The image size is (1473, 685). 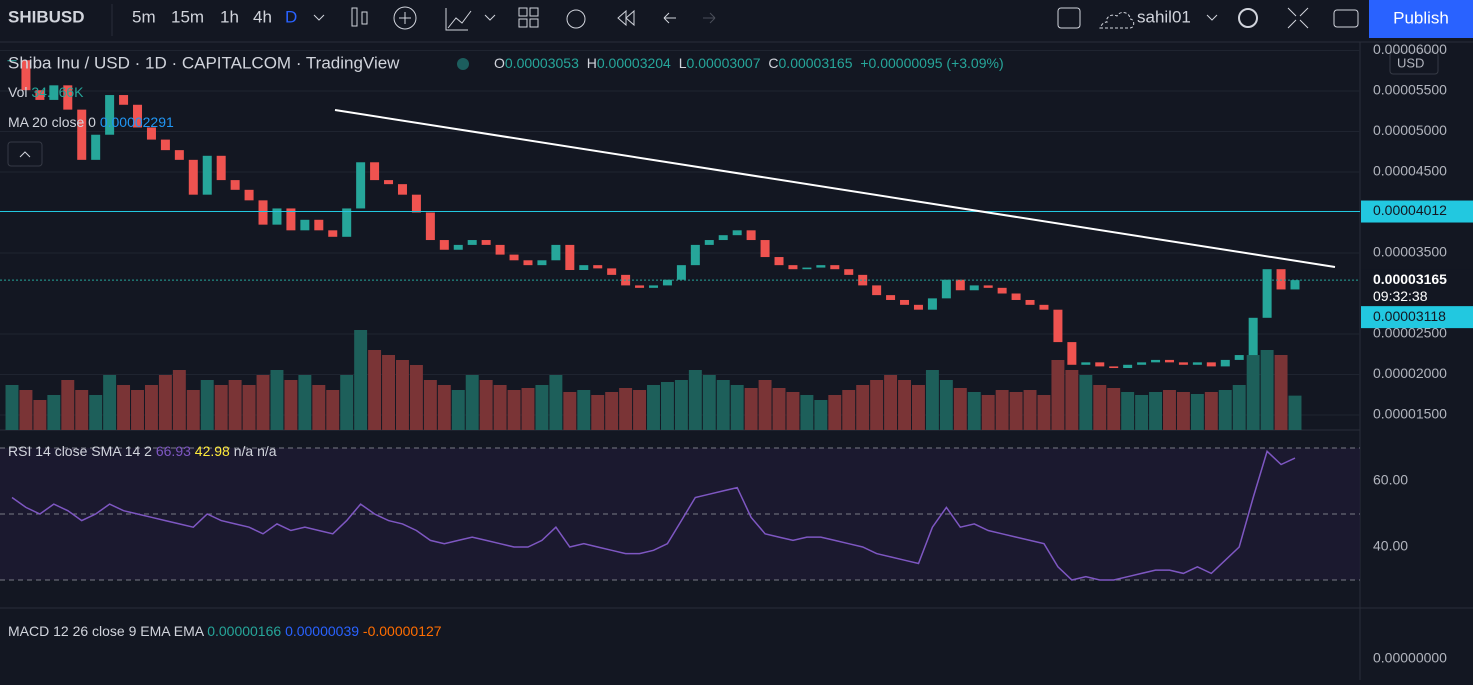 What do you see at coordinates (1069, 18) in the screenshot?
I see `fullscreen-box` at bounding box center [1069, 18].